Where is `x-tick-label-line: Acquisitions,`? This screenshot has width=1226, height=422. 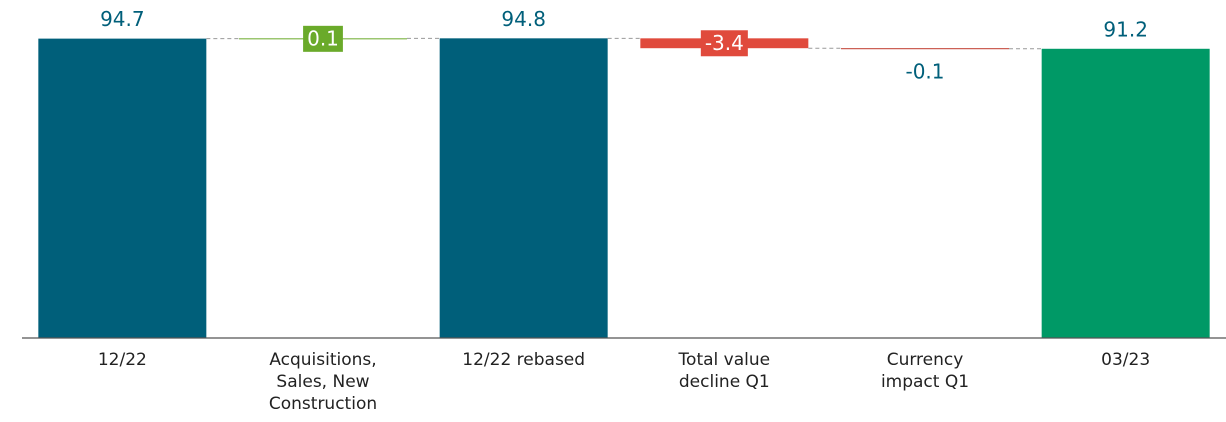 x-tick-label-line: Acquisitions, is located at coordinates (322, 360).